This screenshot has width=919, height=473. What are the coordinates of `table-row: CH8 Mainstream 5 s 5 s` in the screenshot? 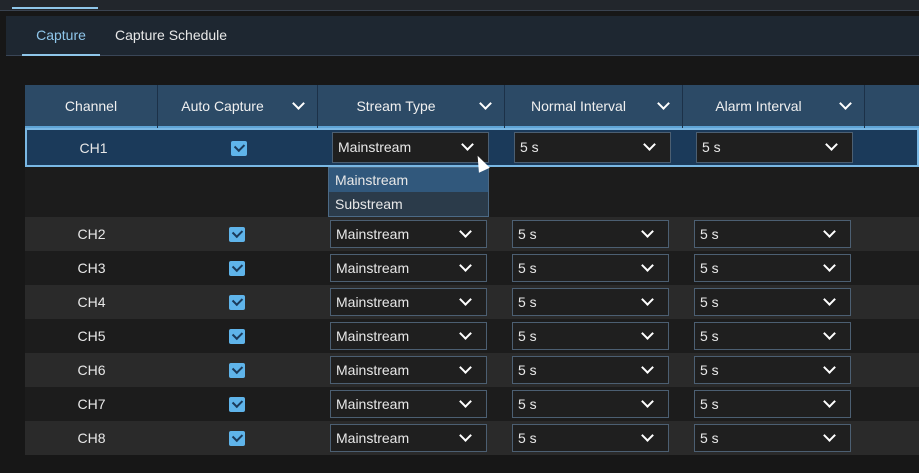 It's located at (472, 438).